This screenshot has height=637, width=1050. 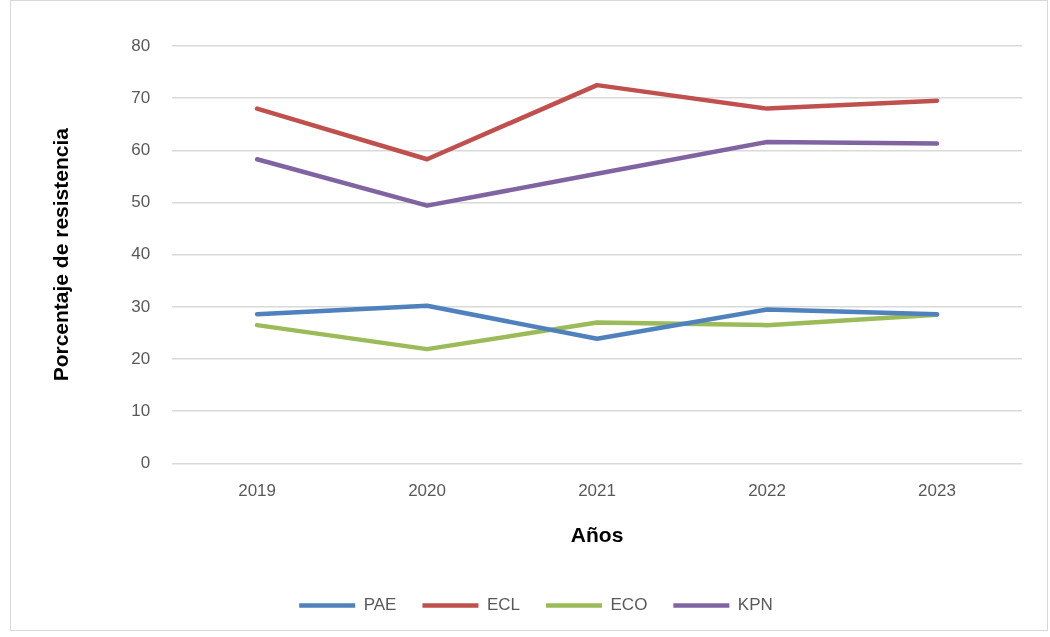 What do you see at coordinates (141, 254) in the screenshot?
I see `y-tick-label: 40` at bounding box center [141, 254].